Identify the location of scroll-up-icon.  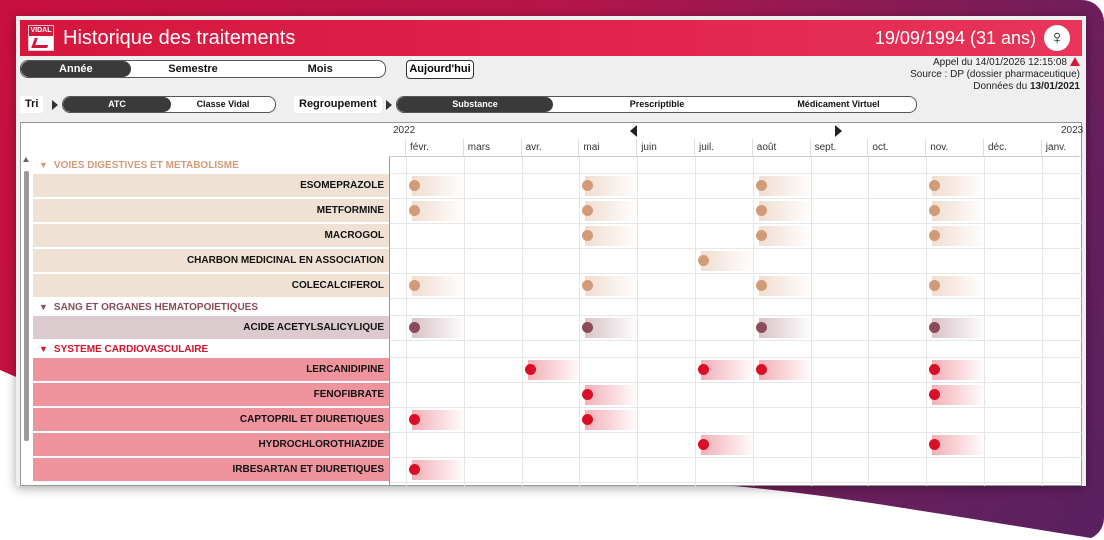
(26, 159).